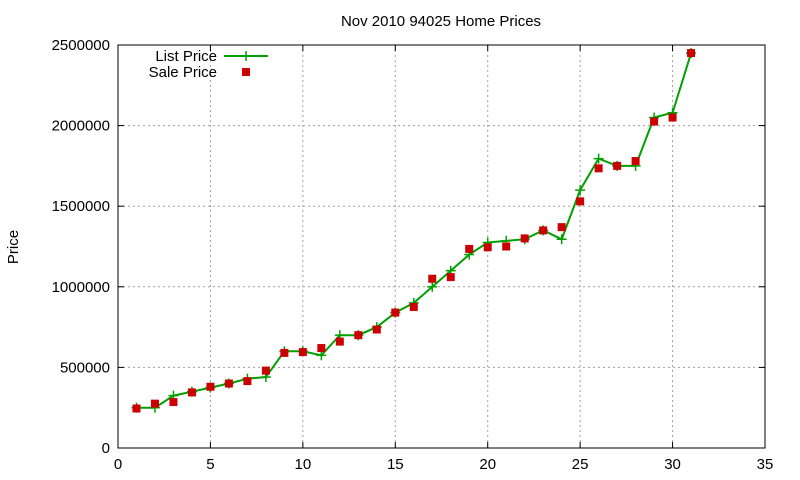  What do you see at coordinates (81, 287) in the screenshot?
I see `y-tick-label: 1000000` at bounding box center [81, 287].